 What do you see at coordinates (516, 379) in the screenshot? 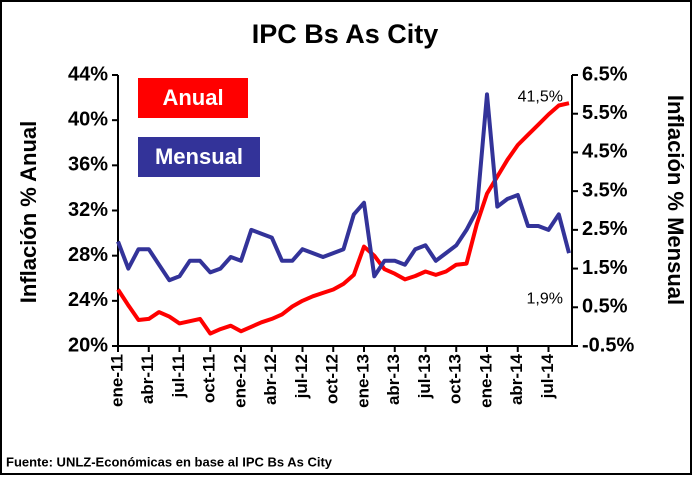
I see `x-tick-label: abr-14` at bounding box center [516, 379].